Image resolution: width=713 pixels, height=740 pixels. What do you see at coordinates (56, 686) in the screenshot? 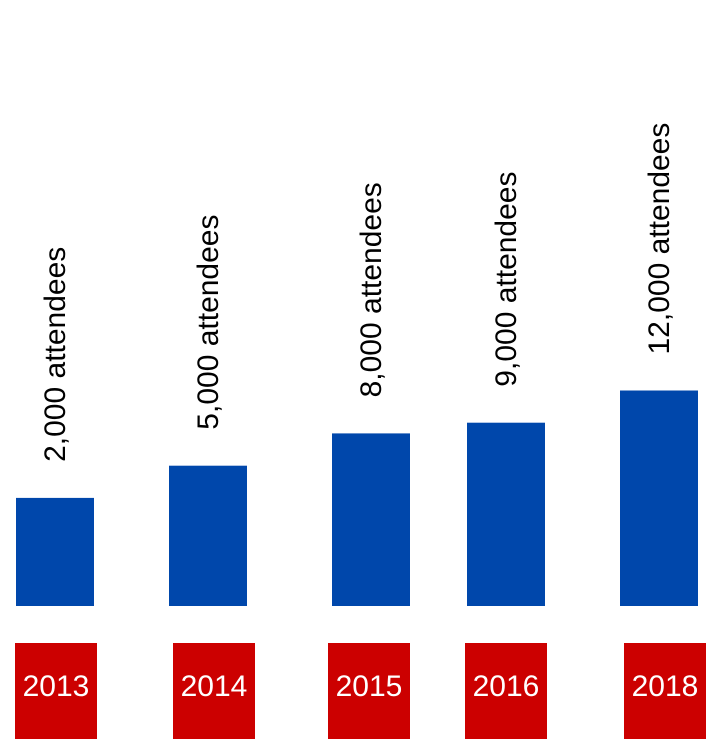
I see `category-label-2013: 2013` at bounding box center [56, 686].